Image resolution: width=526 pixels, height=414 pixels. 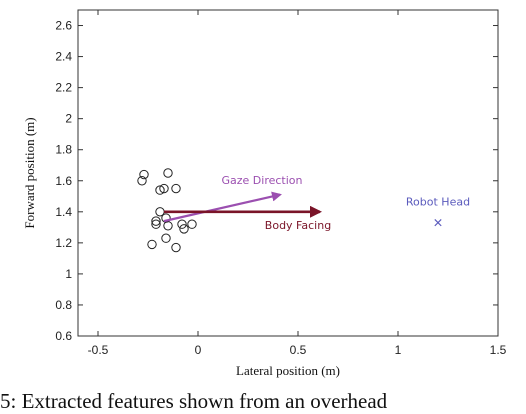 What do you see at coordinates (98, 350) in the screenshot?
I see `x-tick-label: -0.5` at bounding box center [98, 350].